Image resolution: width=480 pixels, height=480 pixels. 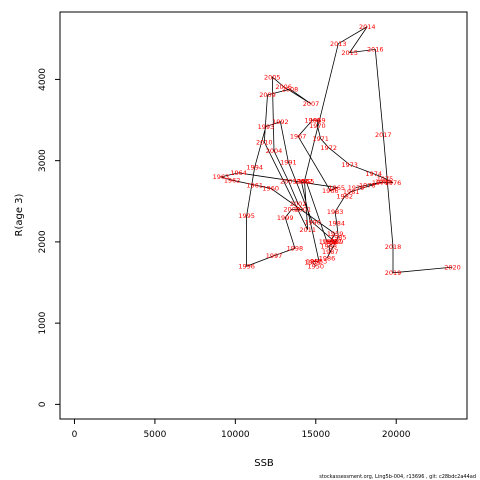 What do you see at coordinates (235, 435) in the screenshot?
I see `x-tick-label: 10000` at bounding box center [235, 435].